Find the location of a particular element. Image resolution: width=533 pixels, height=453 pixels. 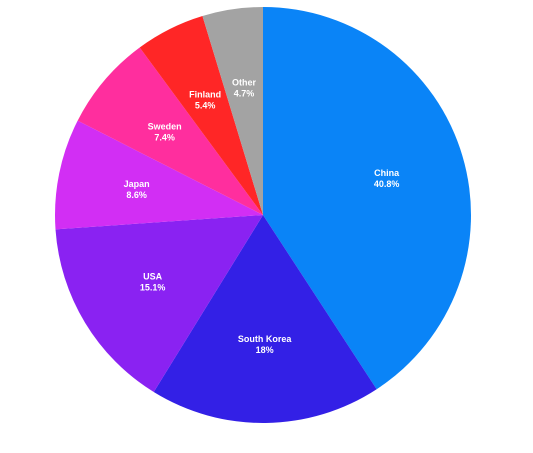

slice-value-finland: 5.4% is located at coordinates (205, 106).